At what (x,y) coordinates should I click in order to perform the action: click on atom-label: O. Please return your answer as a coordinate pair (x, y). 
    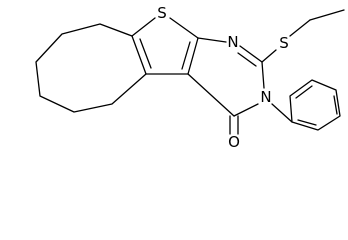
    Looking at the image, I should click on (234, 141).